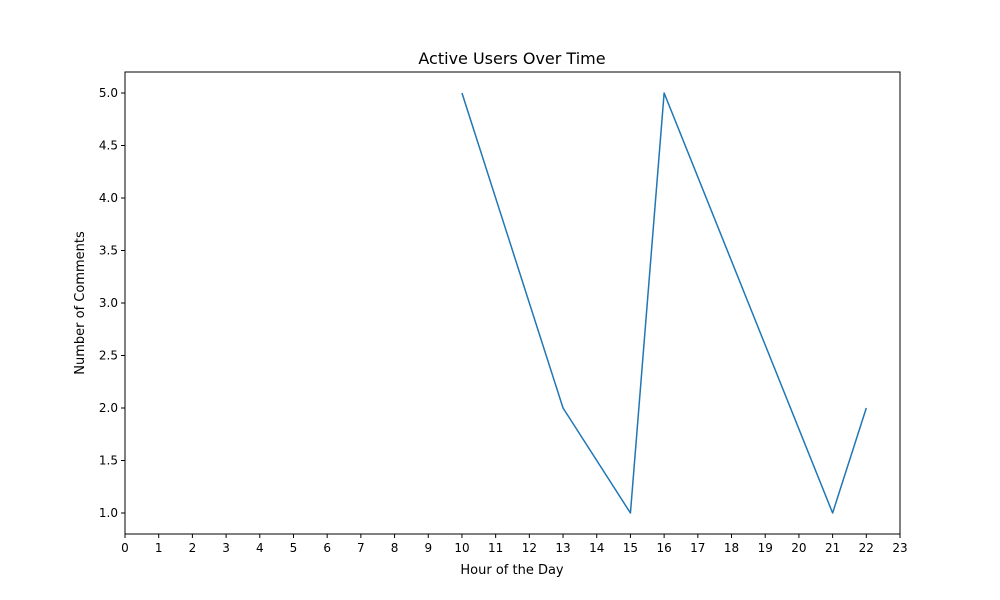  Describe the element at coordinates (108, 198) in the screenshot. I see `y-tick-label: 4.0` at that location.